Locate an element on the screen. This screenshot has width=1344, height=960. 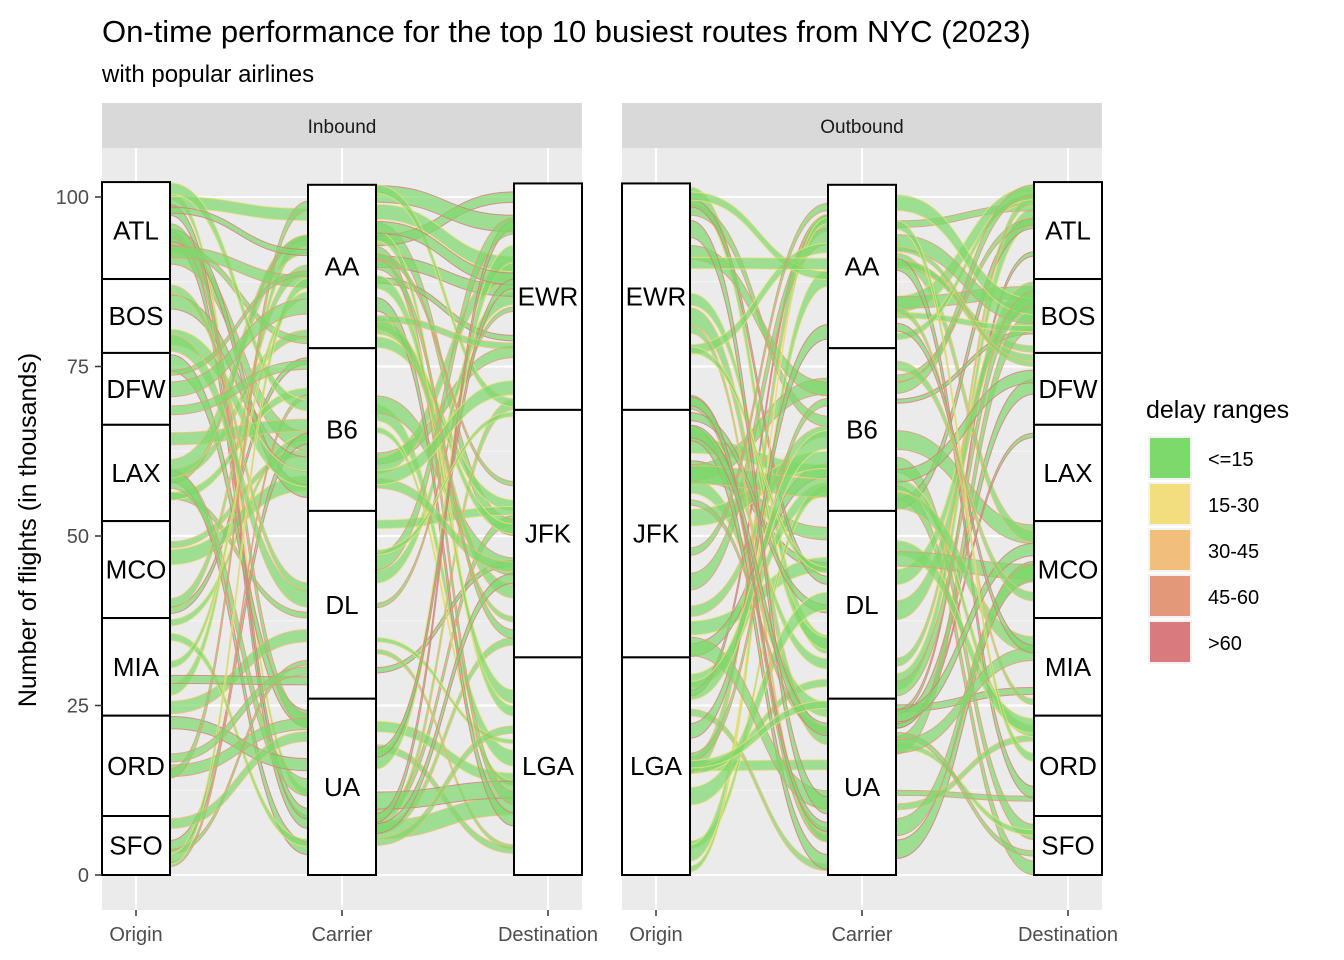
axis-destination-strata: ATL BOS DFW LAX MCO MIA ORD SFO is located at coordinates (1068, 528).